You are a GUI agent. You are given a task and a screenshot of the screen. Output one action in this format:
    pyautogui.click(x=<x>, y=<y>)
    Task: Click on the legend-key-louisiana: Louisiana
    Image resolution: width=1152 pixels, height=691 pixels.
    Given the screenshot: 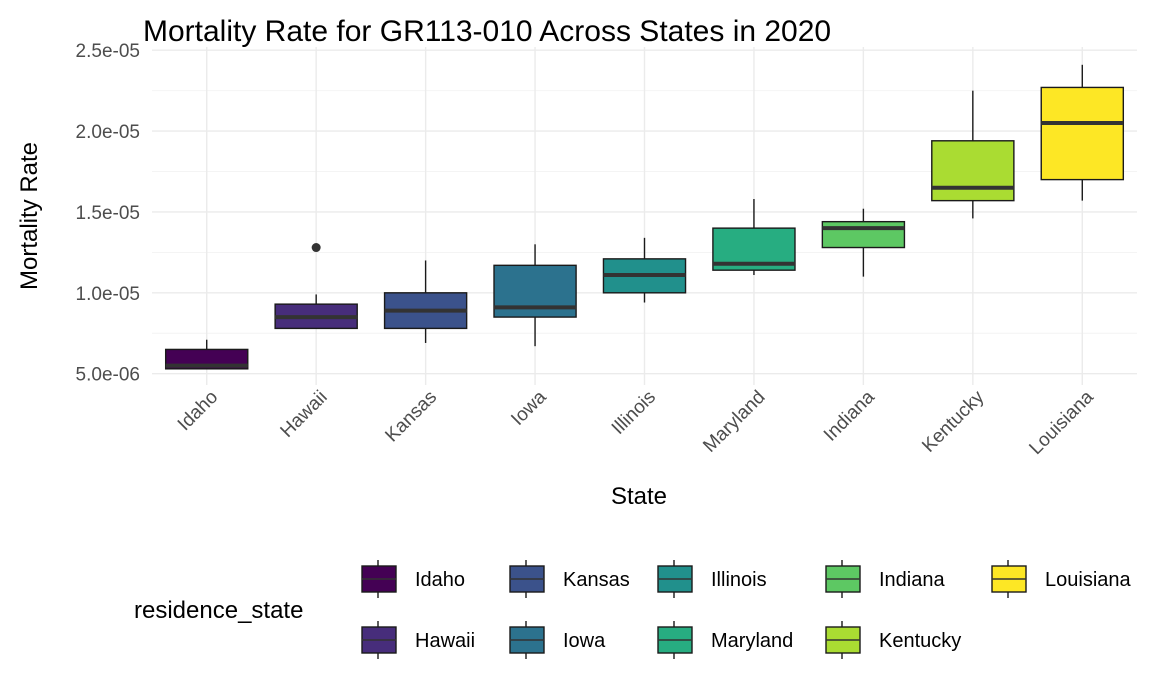 What is the action you would take?
    pyautogui.click(x=1061, y=579)
    